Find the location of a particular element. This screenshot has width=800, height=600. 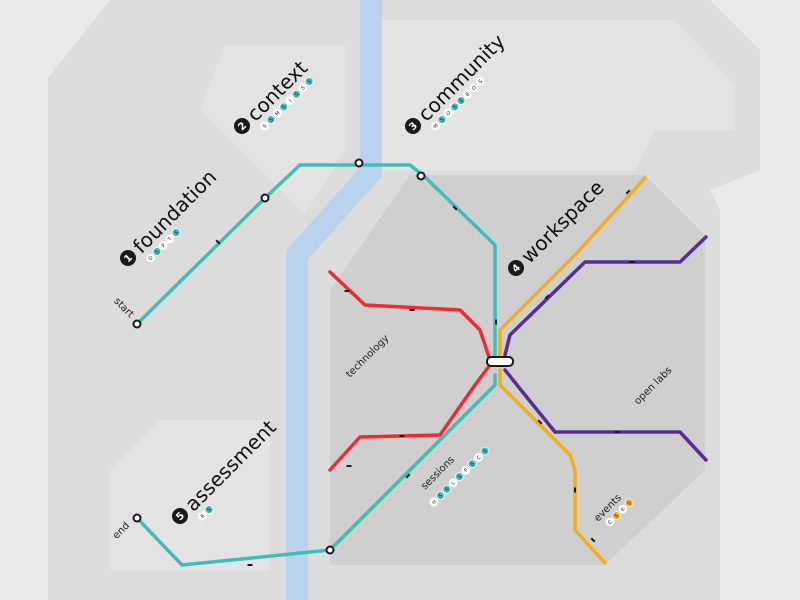

zone-foundation-tag: P is located at coordinates (163, 245).